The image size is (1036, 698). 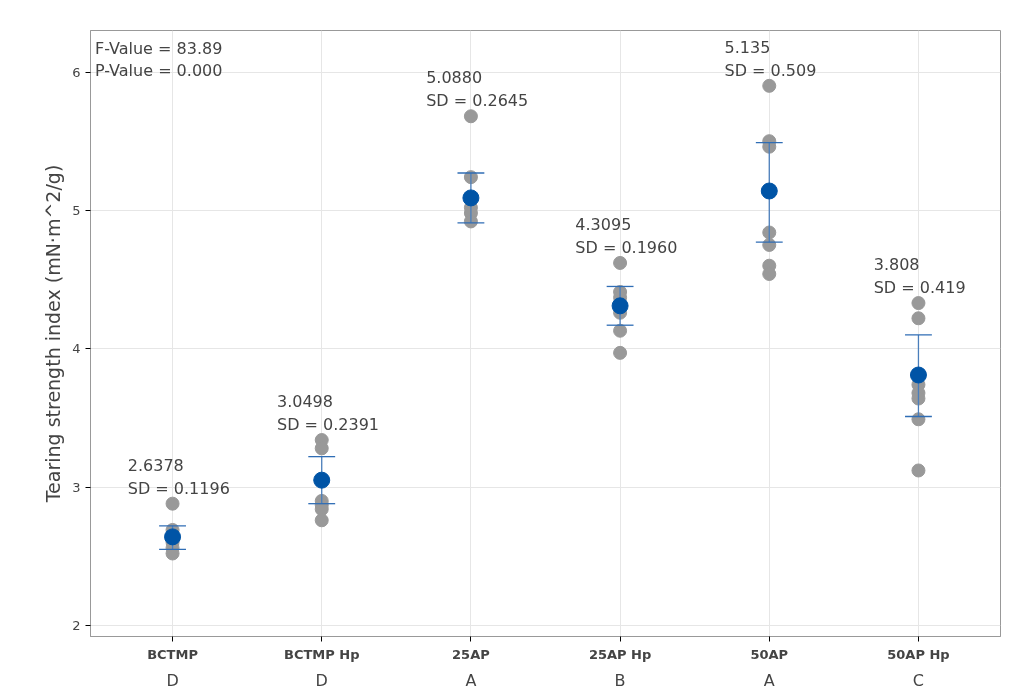 What do you see at coordinates (321, 654) in the screenshot?
I see `x-tick-label: BCTMP Hp` at bounding box center [321, 654].